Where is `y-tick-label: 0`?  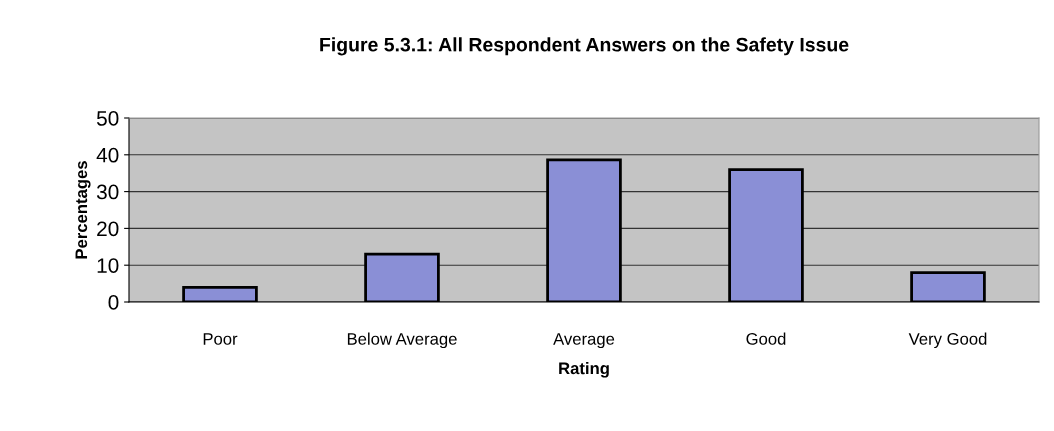 y-tick-label: 0 is located at coordinates (113, 302).